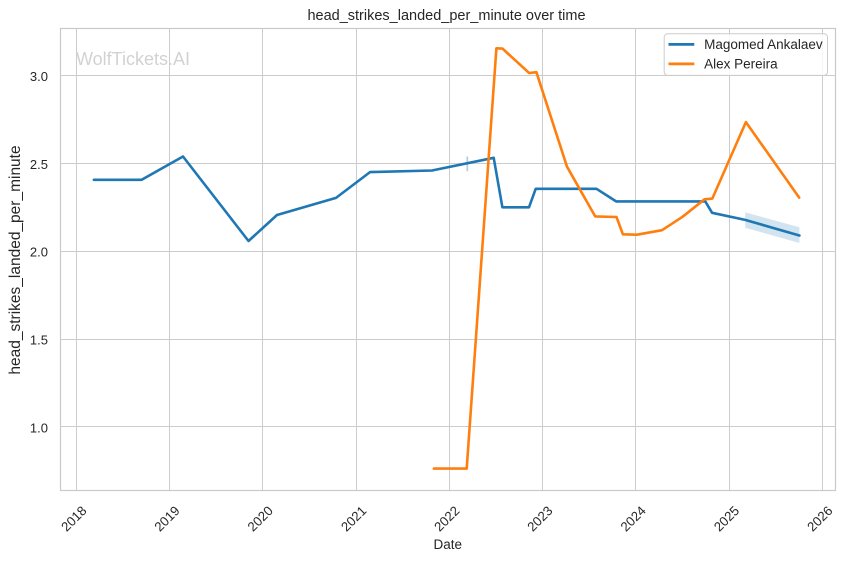 This screenshot has width=847, height=561. Describe the element at coordinates (741, 63) in the screenshot. I see `svg-text: Alex Pereira` at that location.